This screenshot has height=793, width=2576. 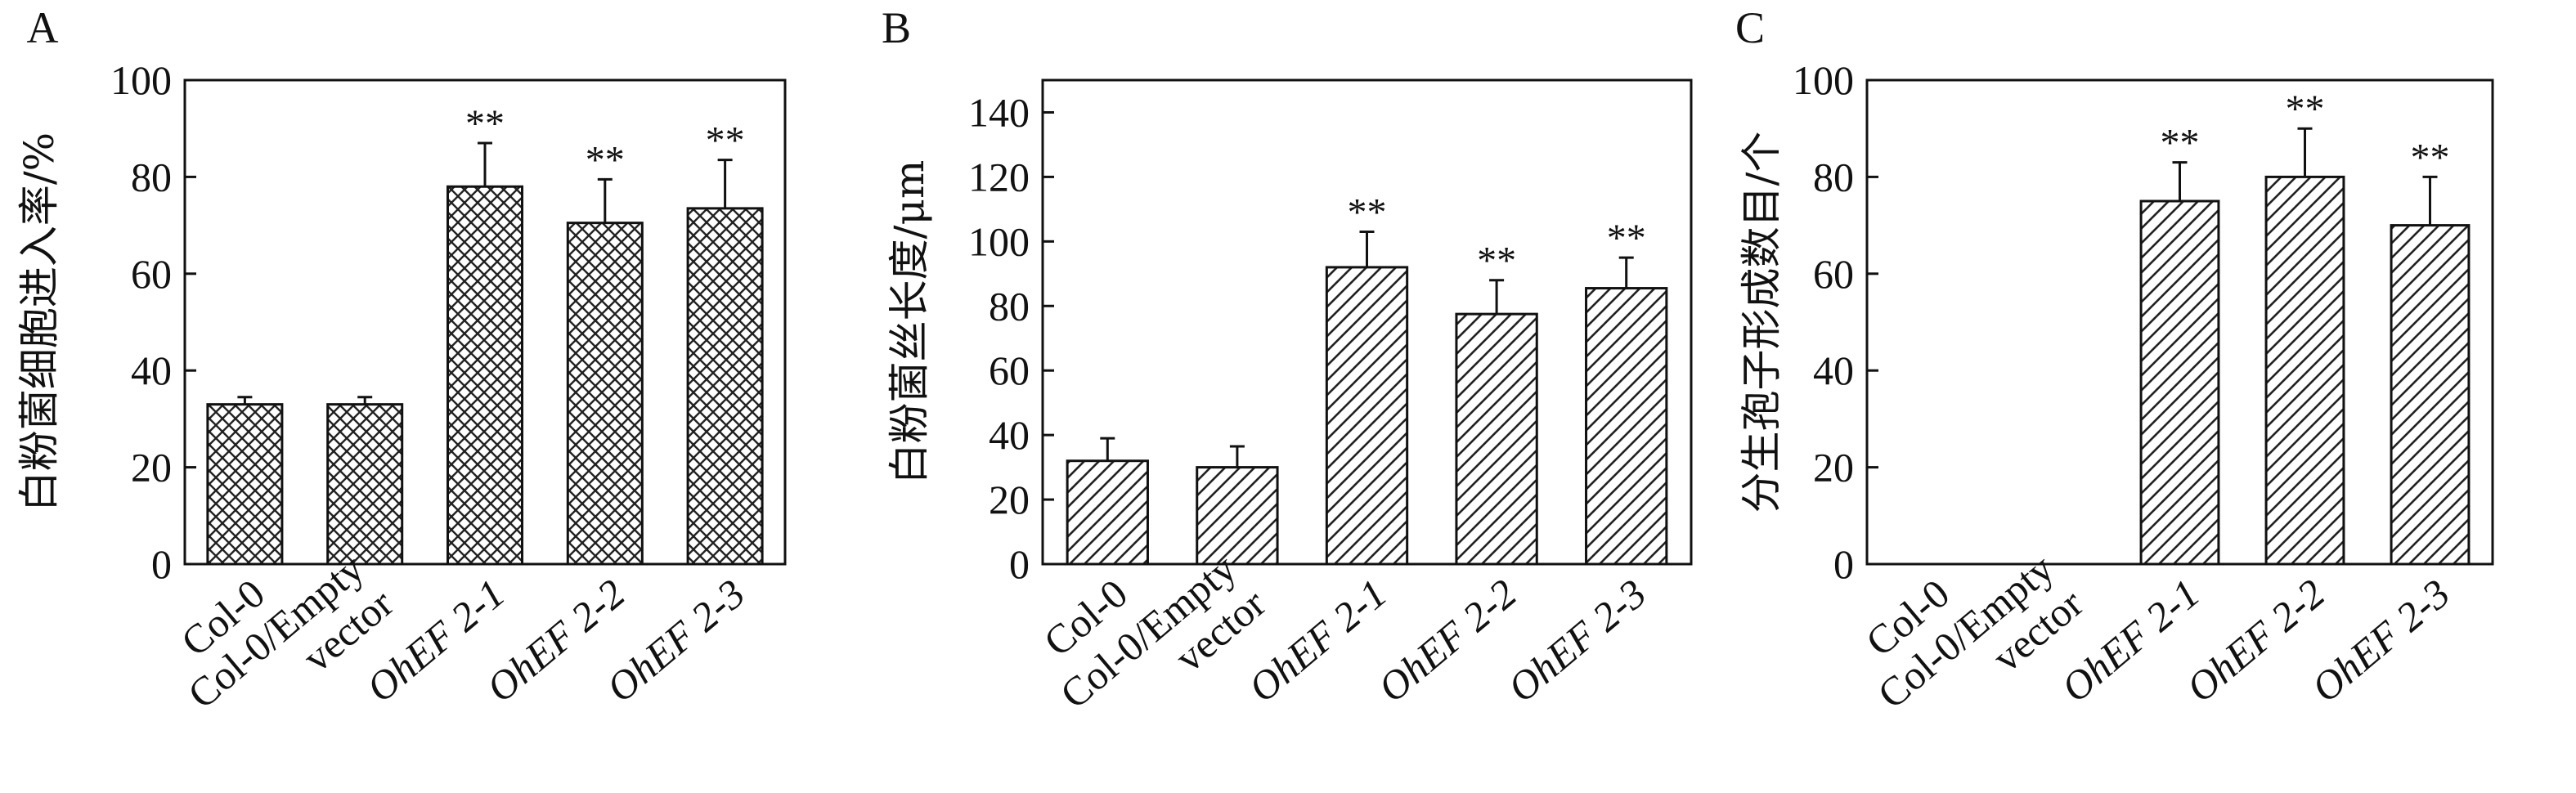 I want to click on y-tick-label: 120, so click(x=999, y=176).